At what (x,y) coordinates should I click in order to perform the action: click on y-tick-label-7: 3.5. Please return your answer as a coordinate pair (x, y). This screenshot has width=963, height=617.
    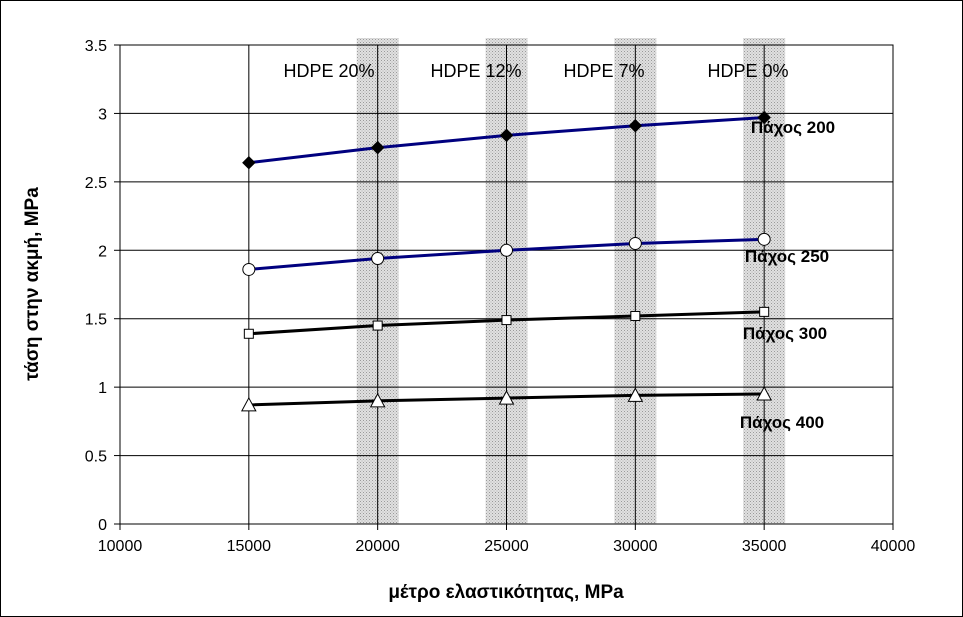
    Looking at the image, I should click on (96, 46).